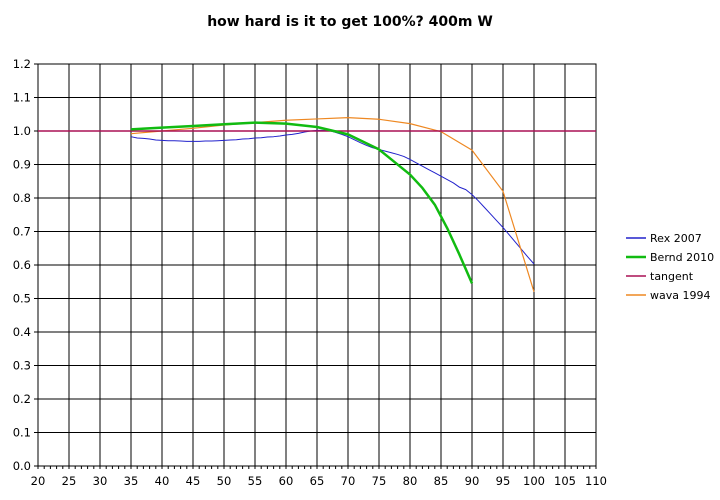 The width and height of the screenshot is (720, 500). Describe the element at coordinates (534, 481) in the screenshot. I see `x-tick-label: 100` at that location.